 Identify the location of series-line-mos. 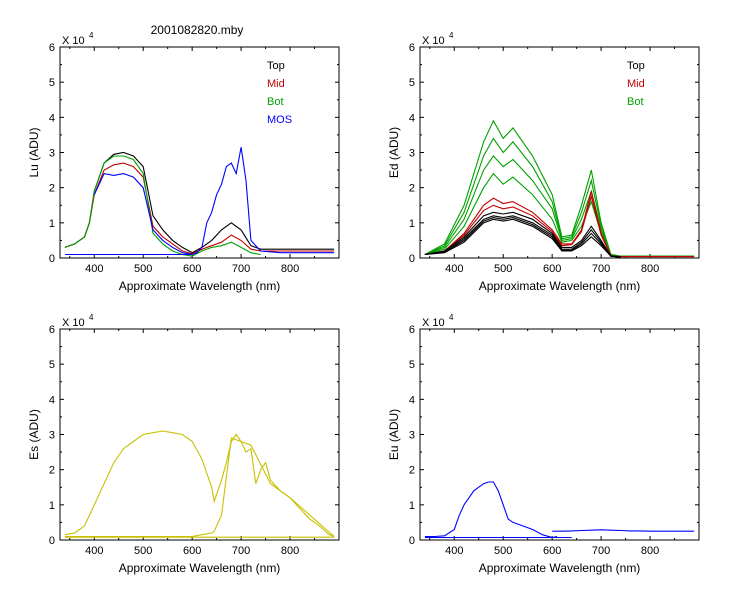
(199, 201).